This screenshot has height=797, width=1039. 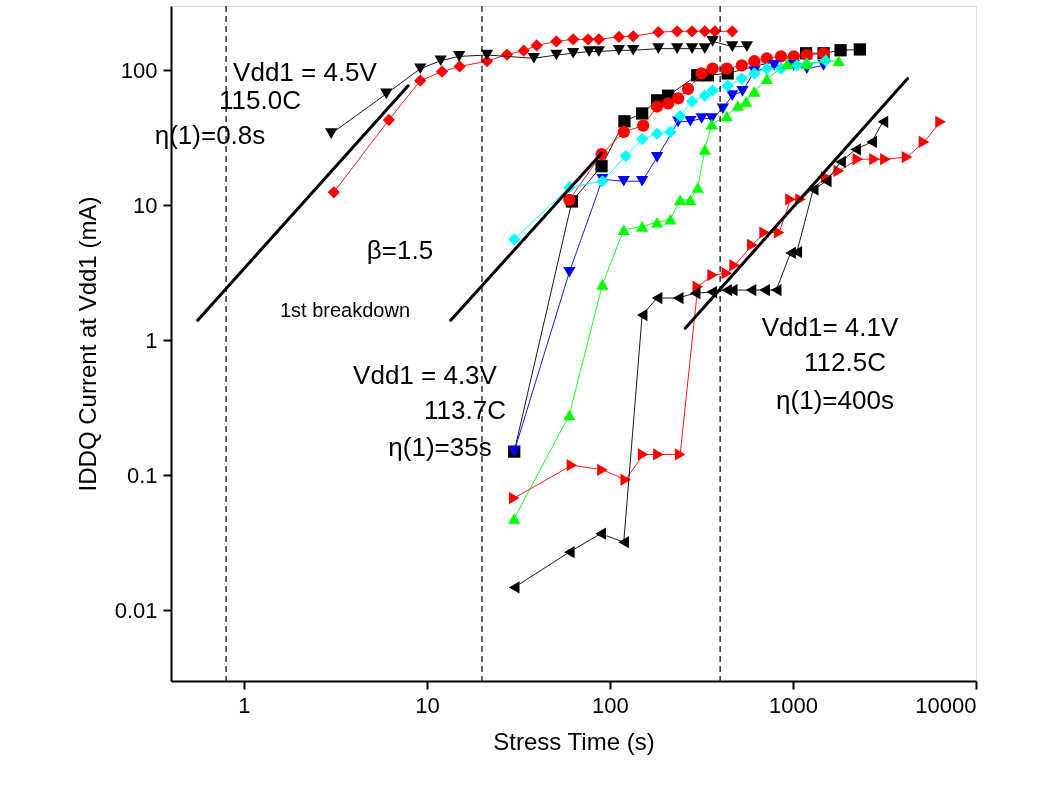 What do you see at coordinates (151, 340) in the screenshot?
I see `y-tick-label: 1` at bounding box center [151, 340].